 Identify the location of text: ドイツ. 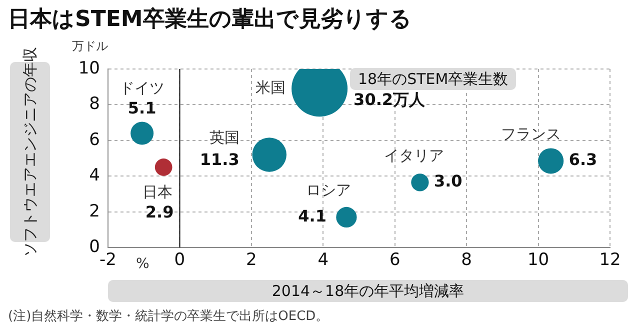
(142, 88).